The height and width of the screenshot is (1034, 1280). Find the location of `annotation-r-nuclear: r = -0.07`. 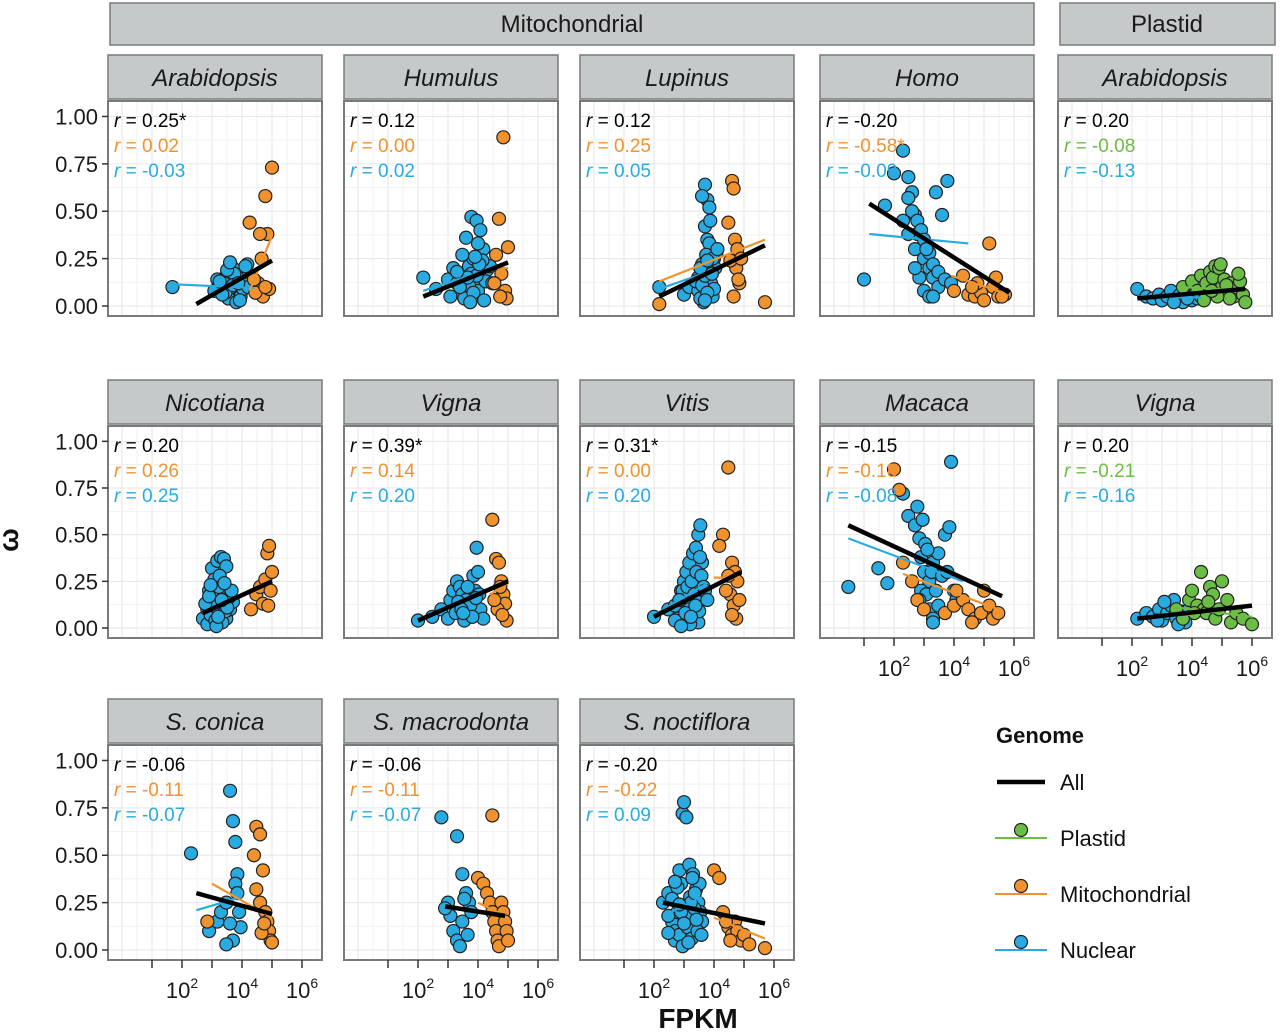

annotation-r-nuclear: r = -0.07 is located at coordinates (385, 815).